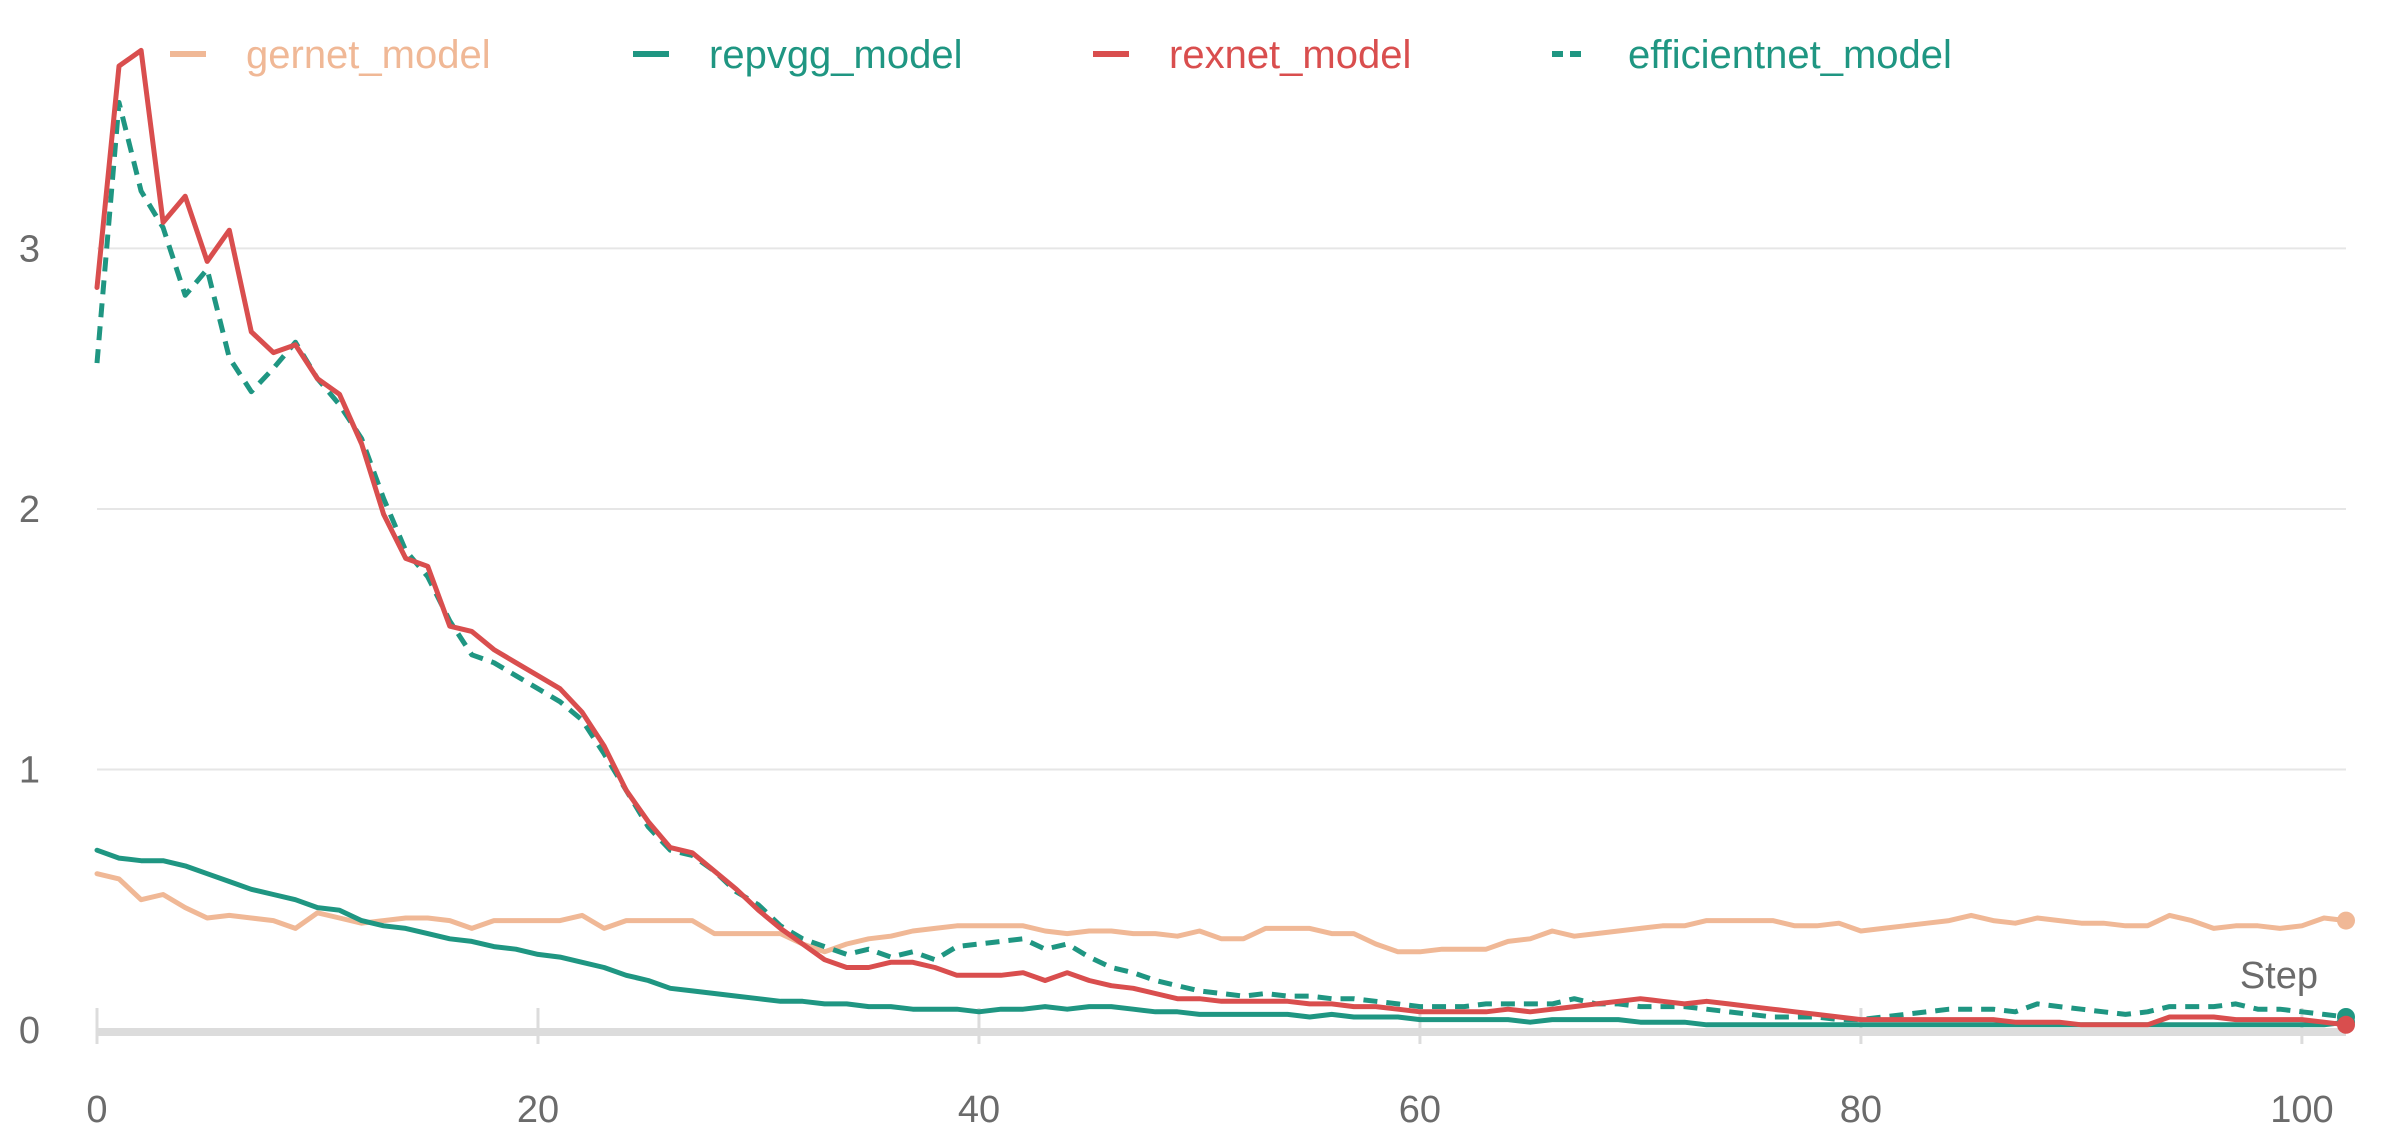 The image size is (2392, 1138). Describe the element at coordinates (29, 770) in the screenshot. I see `y-tick-label: 1` at that location.